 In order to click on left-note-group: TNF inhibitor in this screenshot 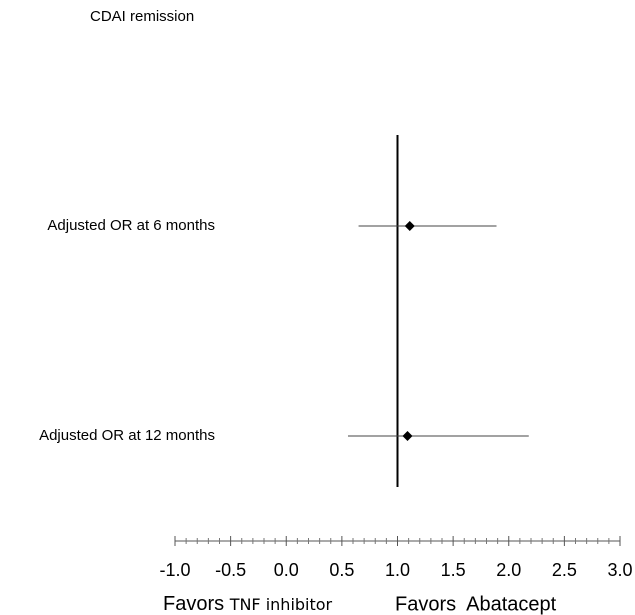, I will do `click(281, 604)`.